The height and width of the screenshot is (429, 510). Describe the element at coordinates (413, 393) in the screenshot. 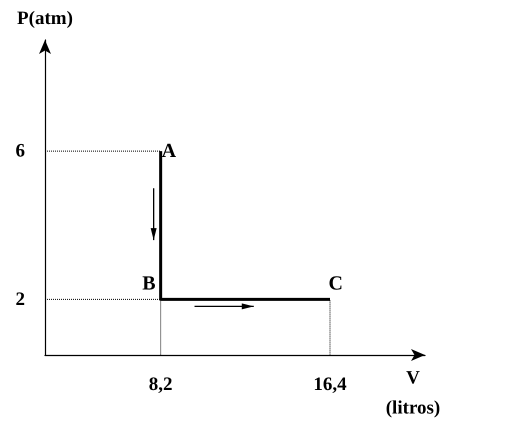

I see `x-axis-title: V (litros)` at that location.